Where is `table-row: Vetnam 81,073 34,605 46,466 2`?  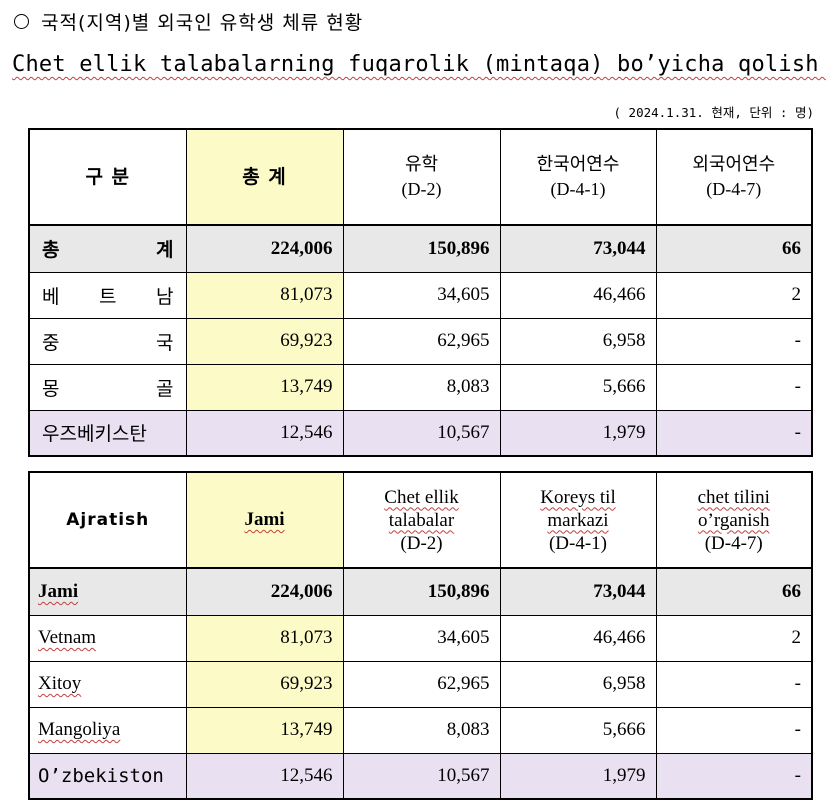 table-row: Vetnam 81,073 34,605 46,466 2 is located at coordinates (420, 638).